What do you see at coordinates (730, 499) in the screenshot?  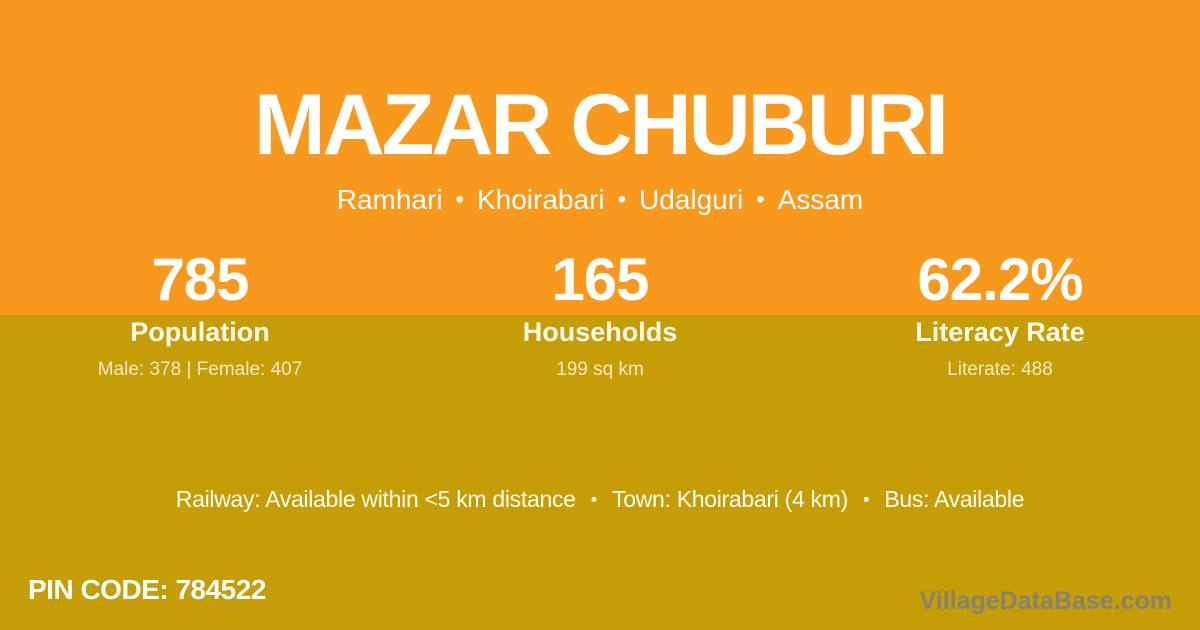 I see `amenity-town: Town: Khoirabari (4 km)` at bounding box center [730, 499].